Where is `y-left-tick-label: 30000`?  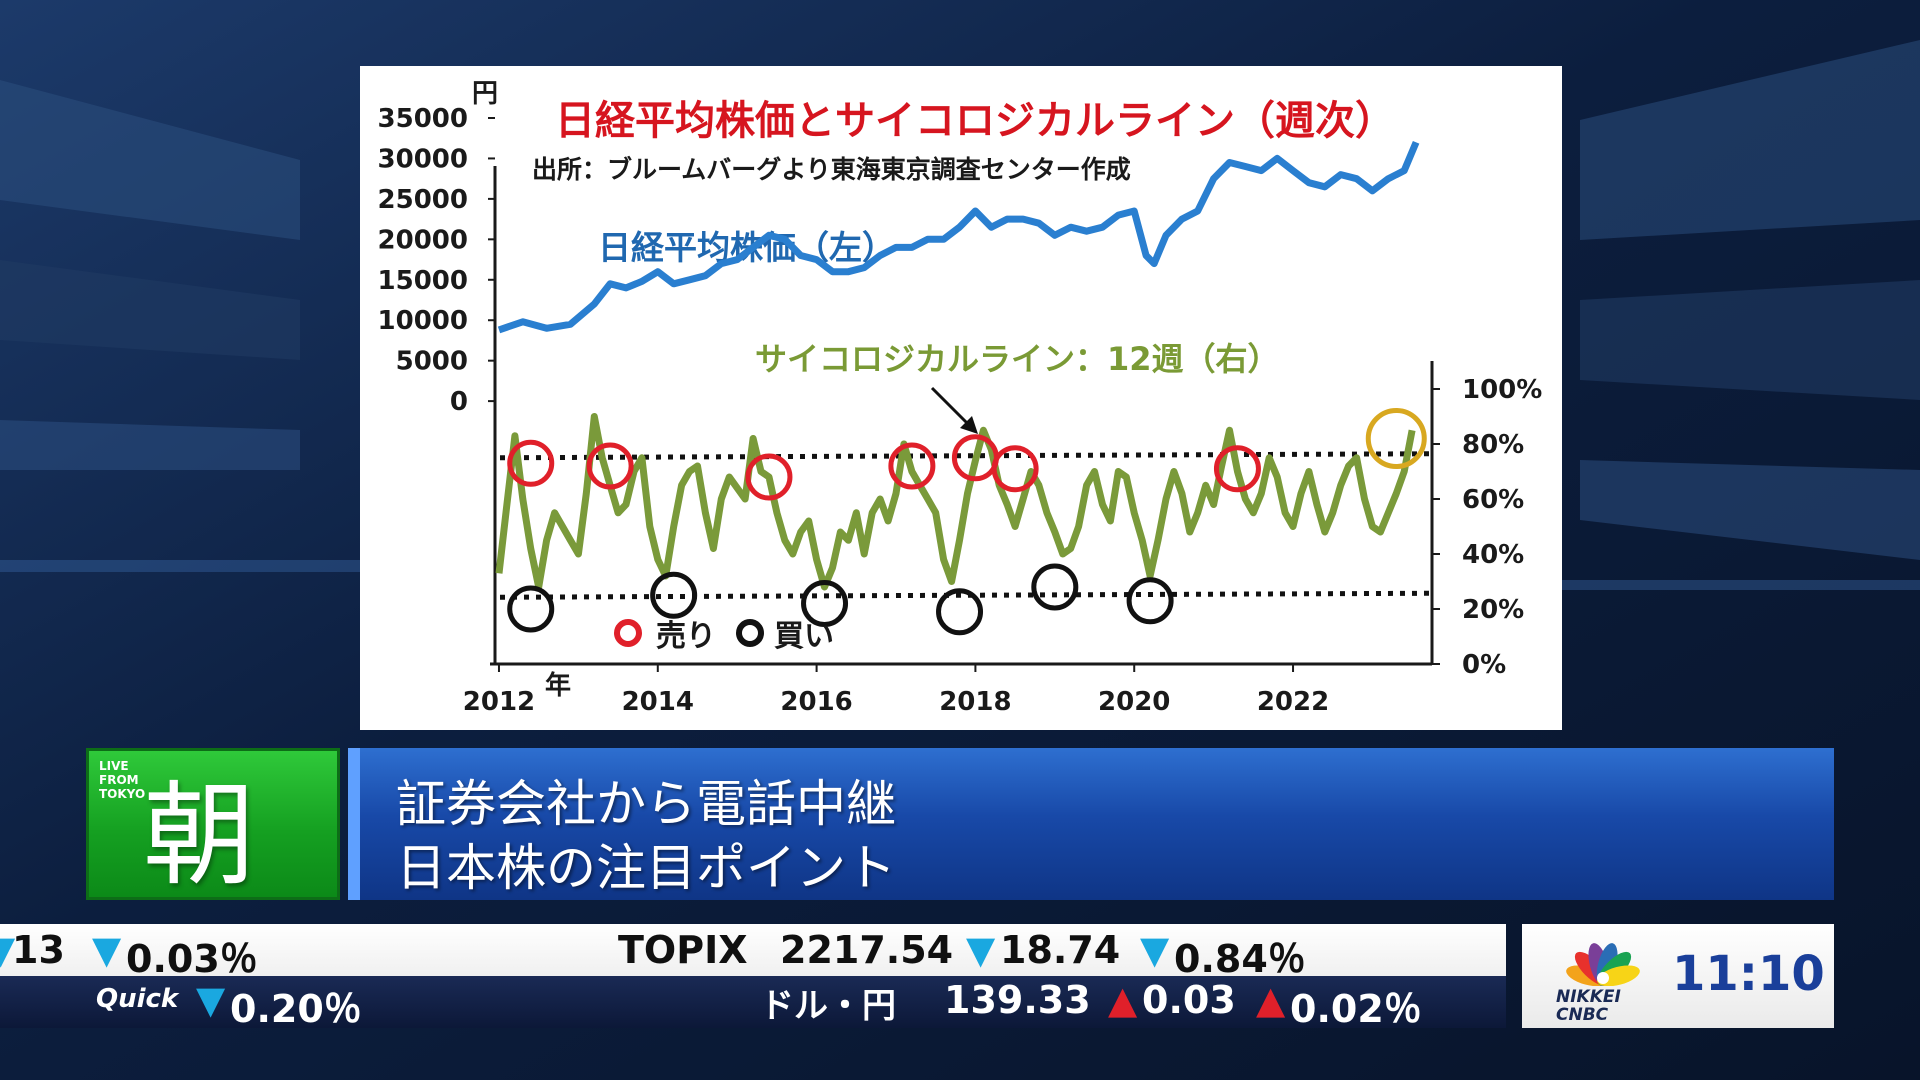
y-left-tick-label: 30000 is located at coordinates (423, 159).